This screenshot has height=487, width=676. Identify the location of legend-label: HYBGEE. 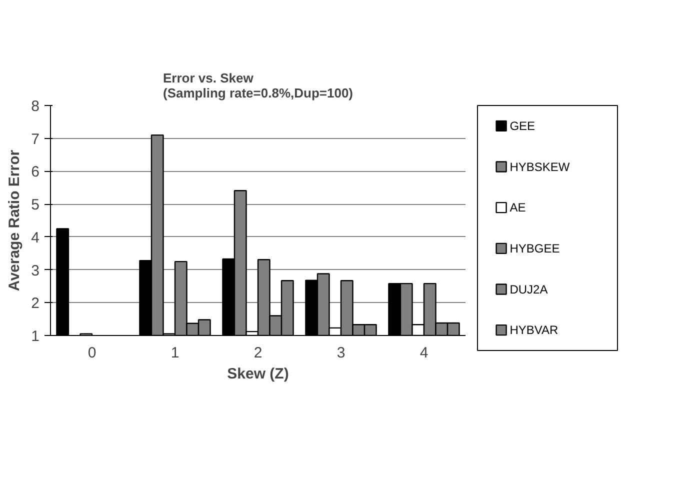
(535, 248).